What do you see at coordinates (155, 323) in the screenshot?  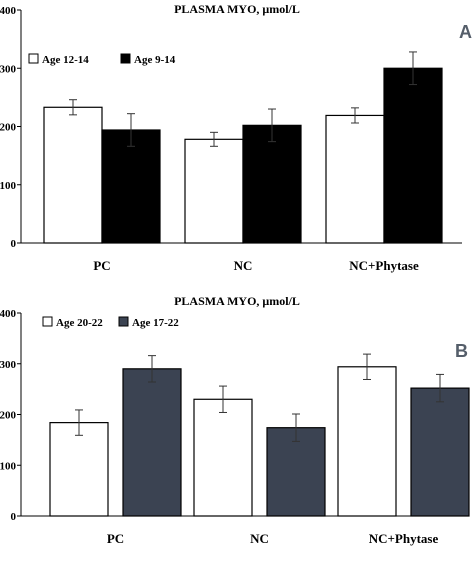 I see `legend-label: Age 17-22` at bounding box center [155, 323].